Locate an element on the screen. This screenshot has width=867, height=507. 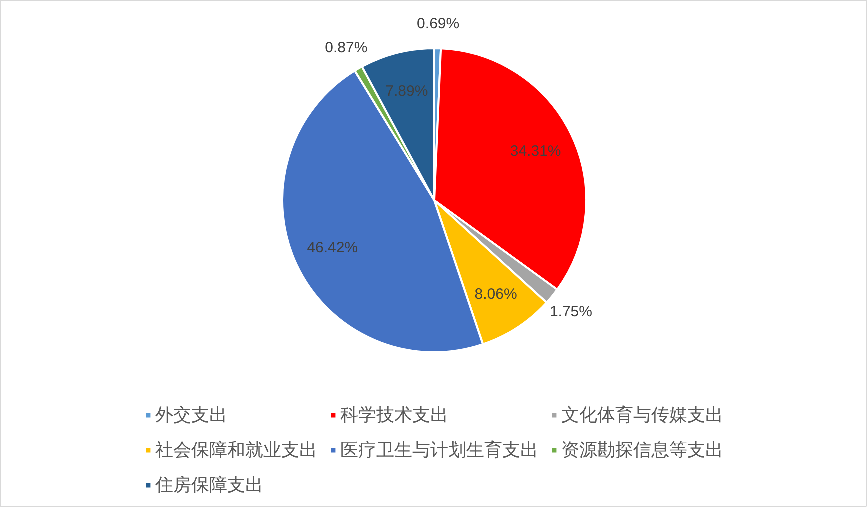
data-label: 34.31% is located at coordinates (536, 151).